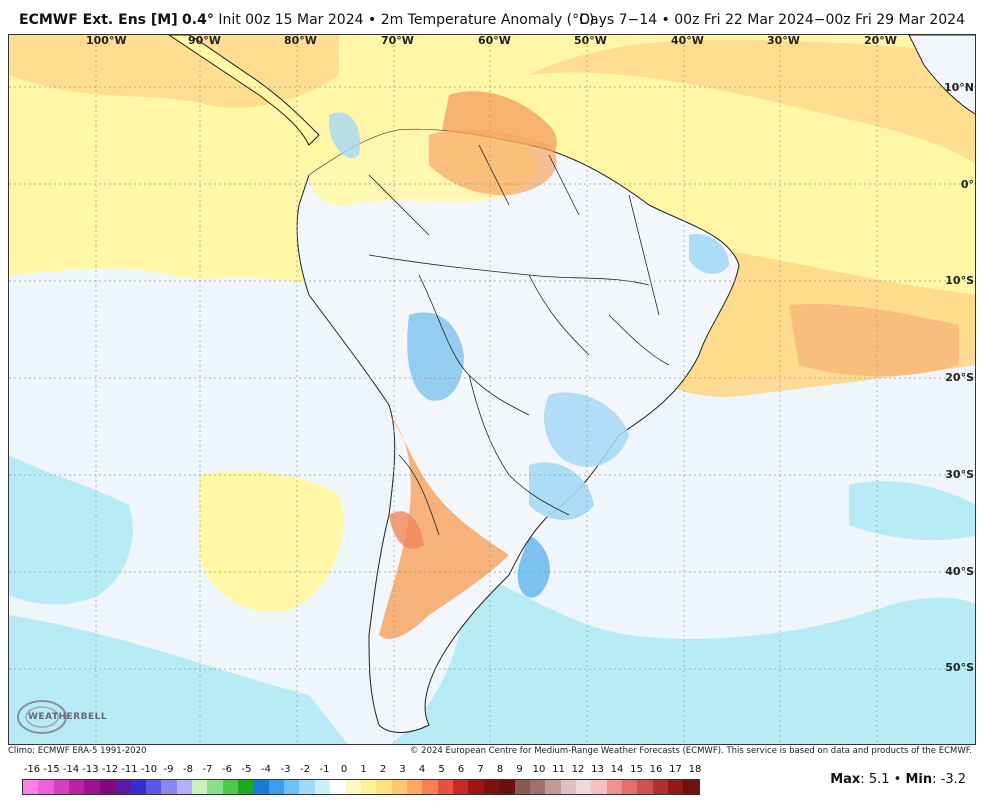 The height and width of the screenshot is (808, 984). I want to click on lat-label-10n: 10°N, so click(958, 87).